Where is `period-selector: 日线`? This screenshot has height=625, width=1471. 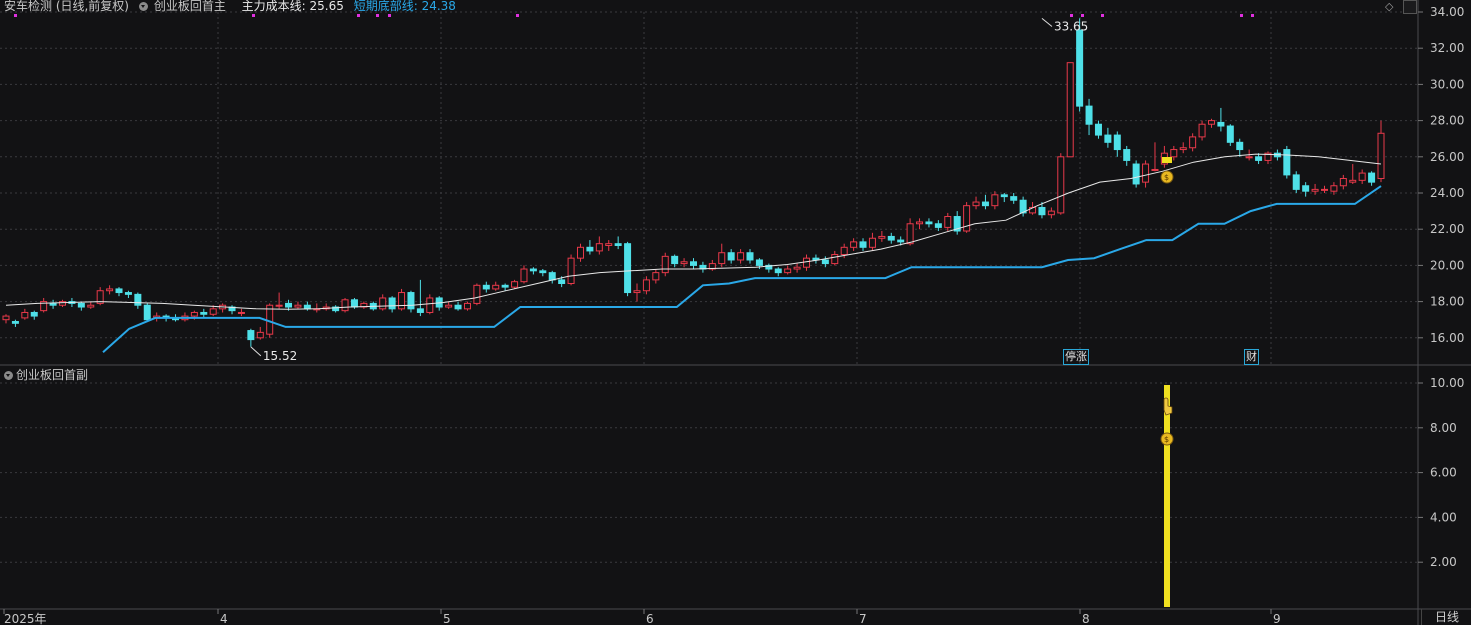
period-selector: 日线 is located at coordinates (1446, 617).